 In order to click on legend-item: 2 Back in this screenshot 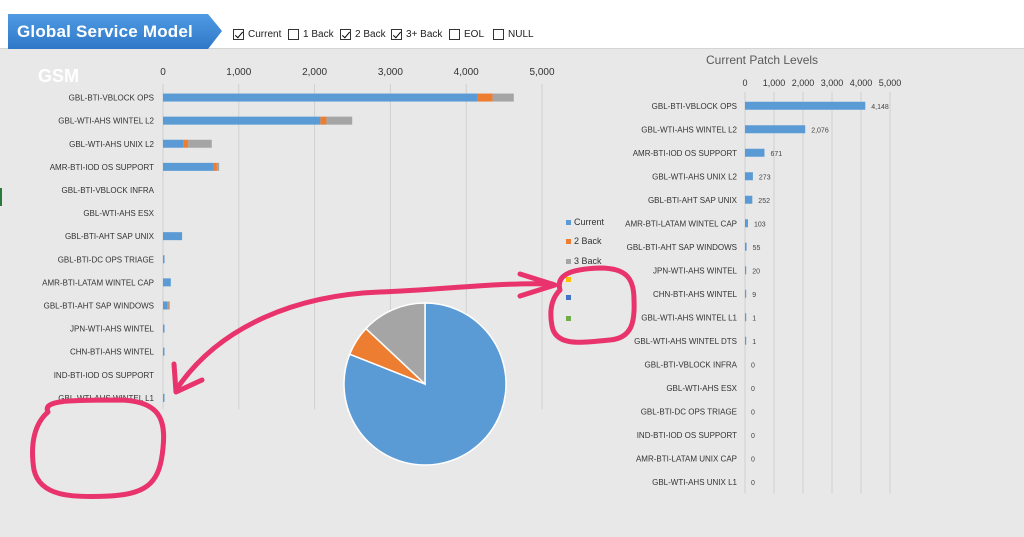, I will do `click(584, 241)`.